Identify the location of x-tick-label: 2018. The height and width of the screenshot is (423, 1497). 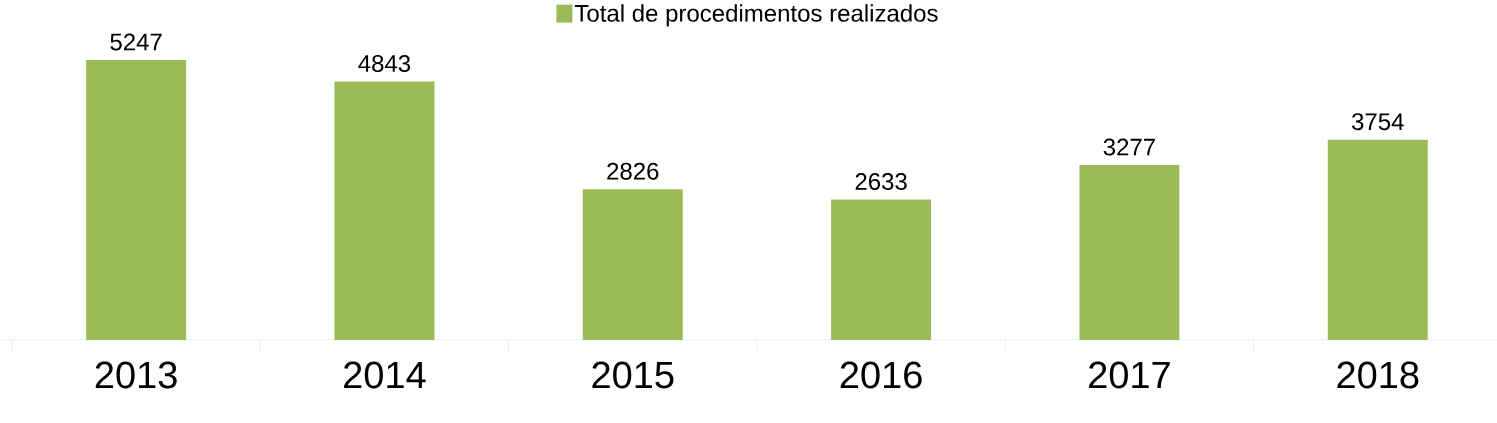
(1378, 375).